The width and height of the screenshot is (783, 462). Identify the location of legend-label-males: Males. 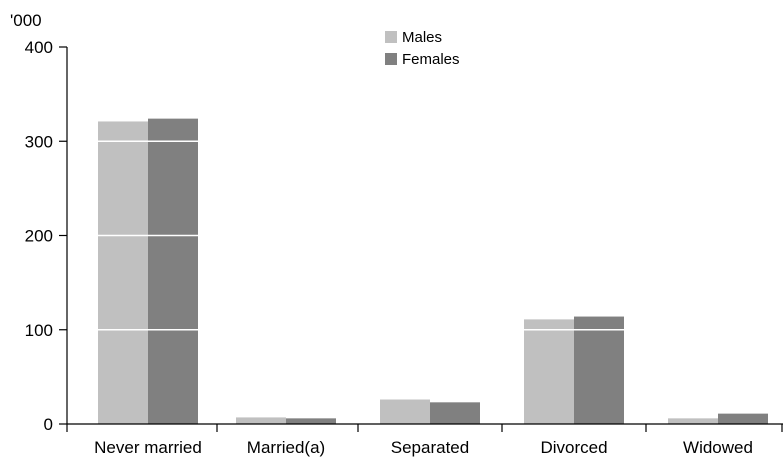
(422, 37).